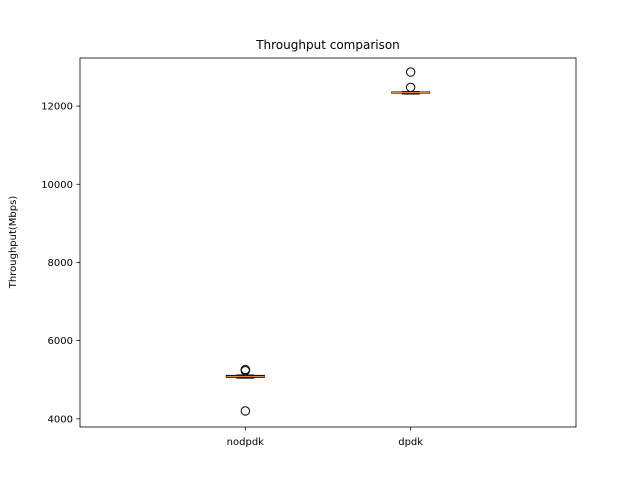  I want to click on y-tick-label: 4000, so click(60, 419).